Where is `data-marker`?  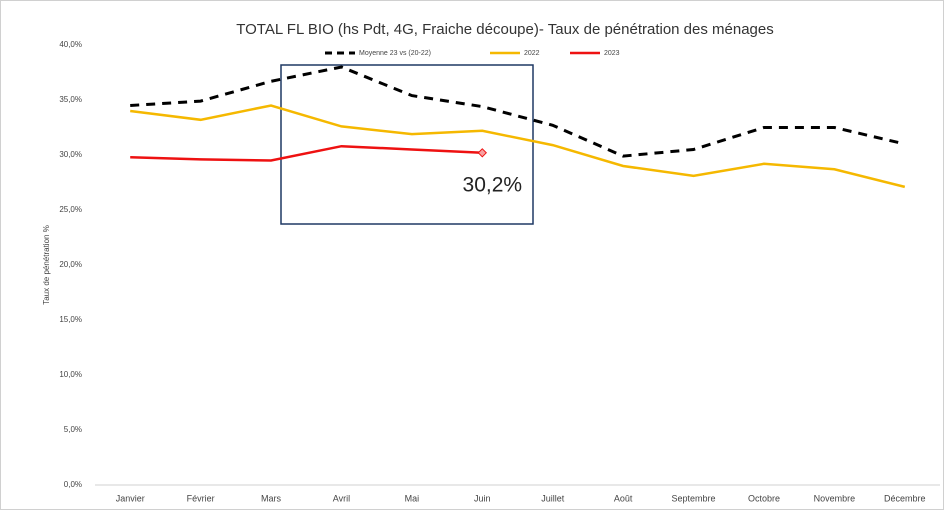 data-marker is located at coordinates (482, 153).